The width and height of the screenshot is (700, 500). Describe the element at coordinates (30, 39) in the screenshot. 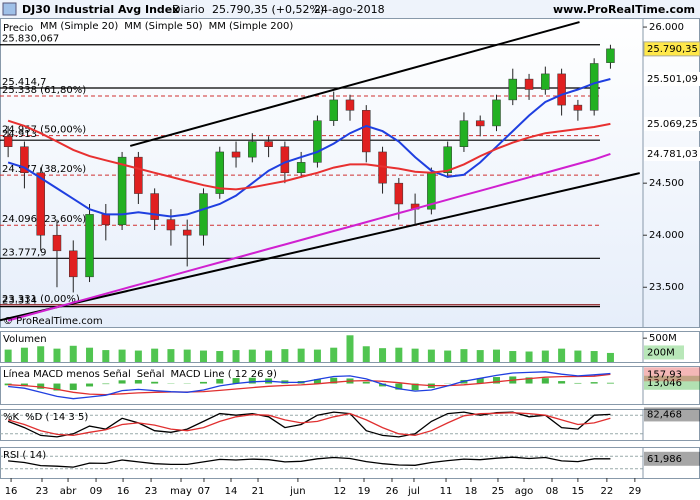

I see `level-label: 25.830,067` at that location.